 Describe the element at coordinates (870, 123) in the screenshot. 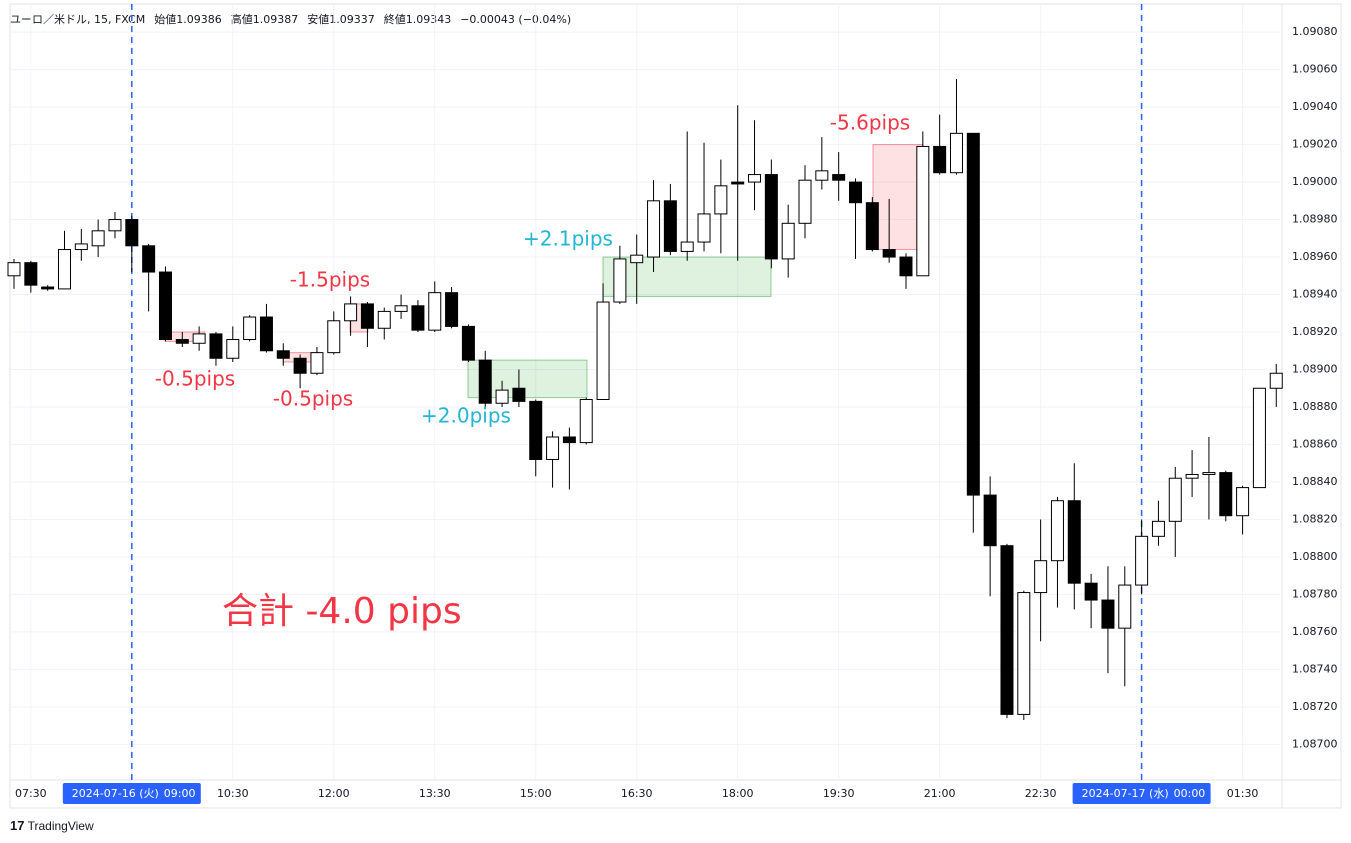

I see `trade-label: -5.6pips` at that location.